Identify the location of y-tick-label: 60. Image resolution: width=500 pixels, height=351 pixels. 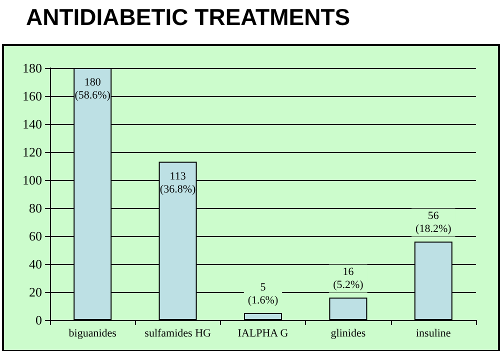
(35, 236).